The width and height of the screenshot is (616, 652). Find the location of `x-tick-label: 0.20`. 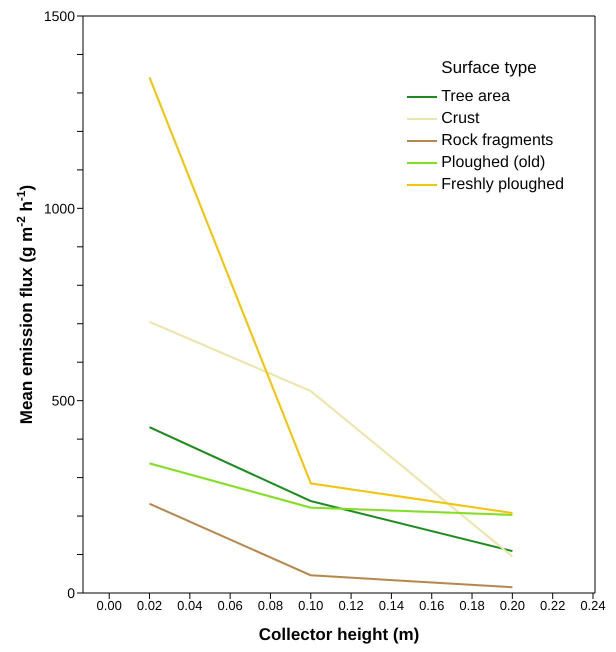

x-tick-label: 0.20 is located at coordinates (513, 606).